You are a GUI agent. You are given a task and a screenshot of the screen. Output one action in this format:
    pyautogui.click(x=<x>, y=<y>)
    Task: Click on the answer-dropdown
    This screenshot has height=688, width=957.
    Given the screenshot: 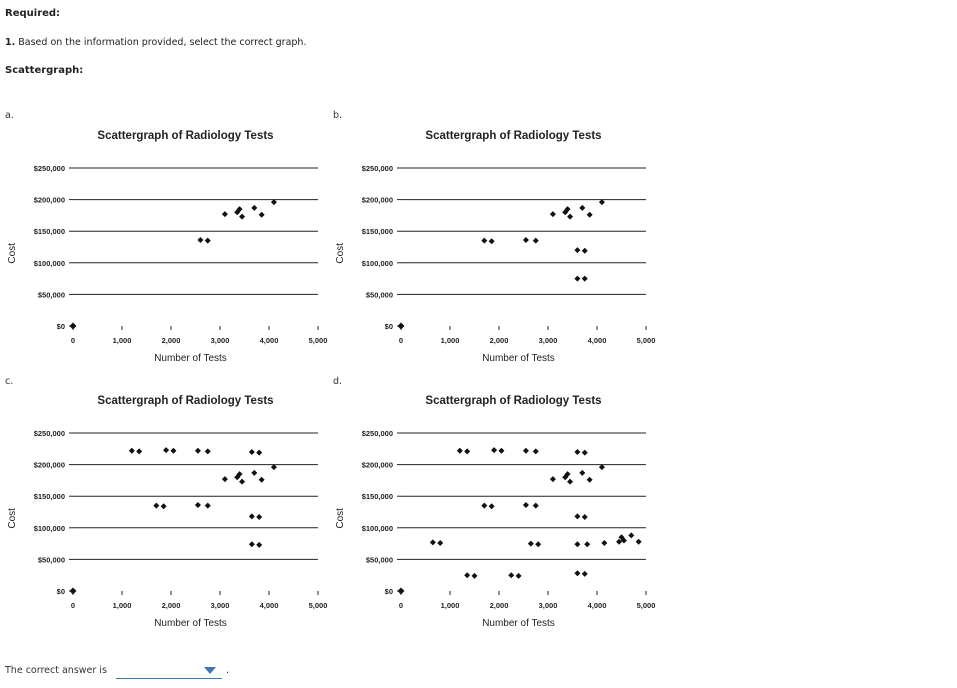 What is the action you would take?
    pyautogui.click(x=169, y=671)
    